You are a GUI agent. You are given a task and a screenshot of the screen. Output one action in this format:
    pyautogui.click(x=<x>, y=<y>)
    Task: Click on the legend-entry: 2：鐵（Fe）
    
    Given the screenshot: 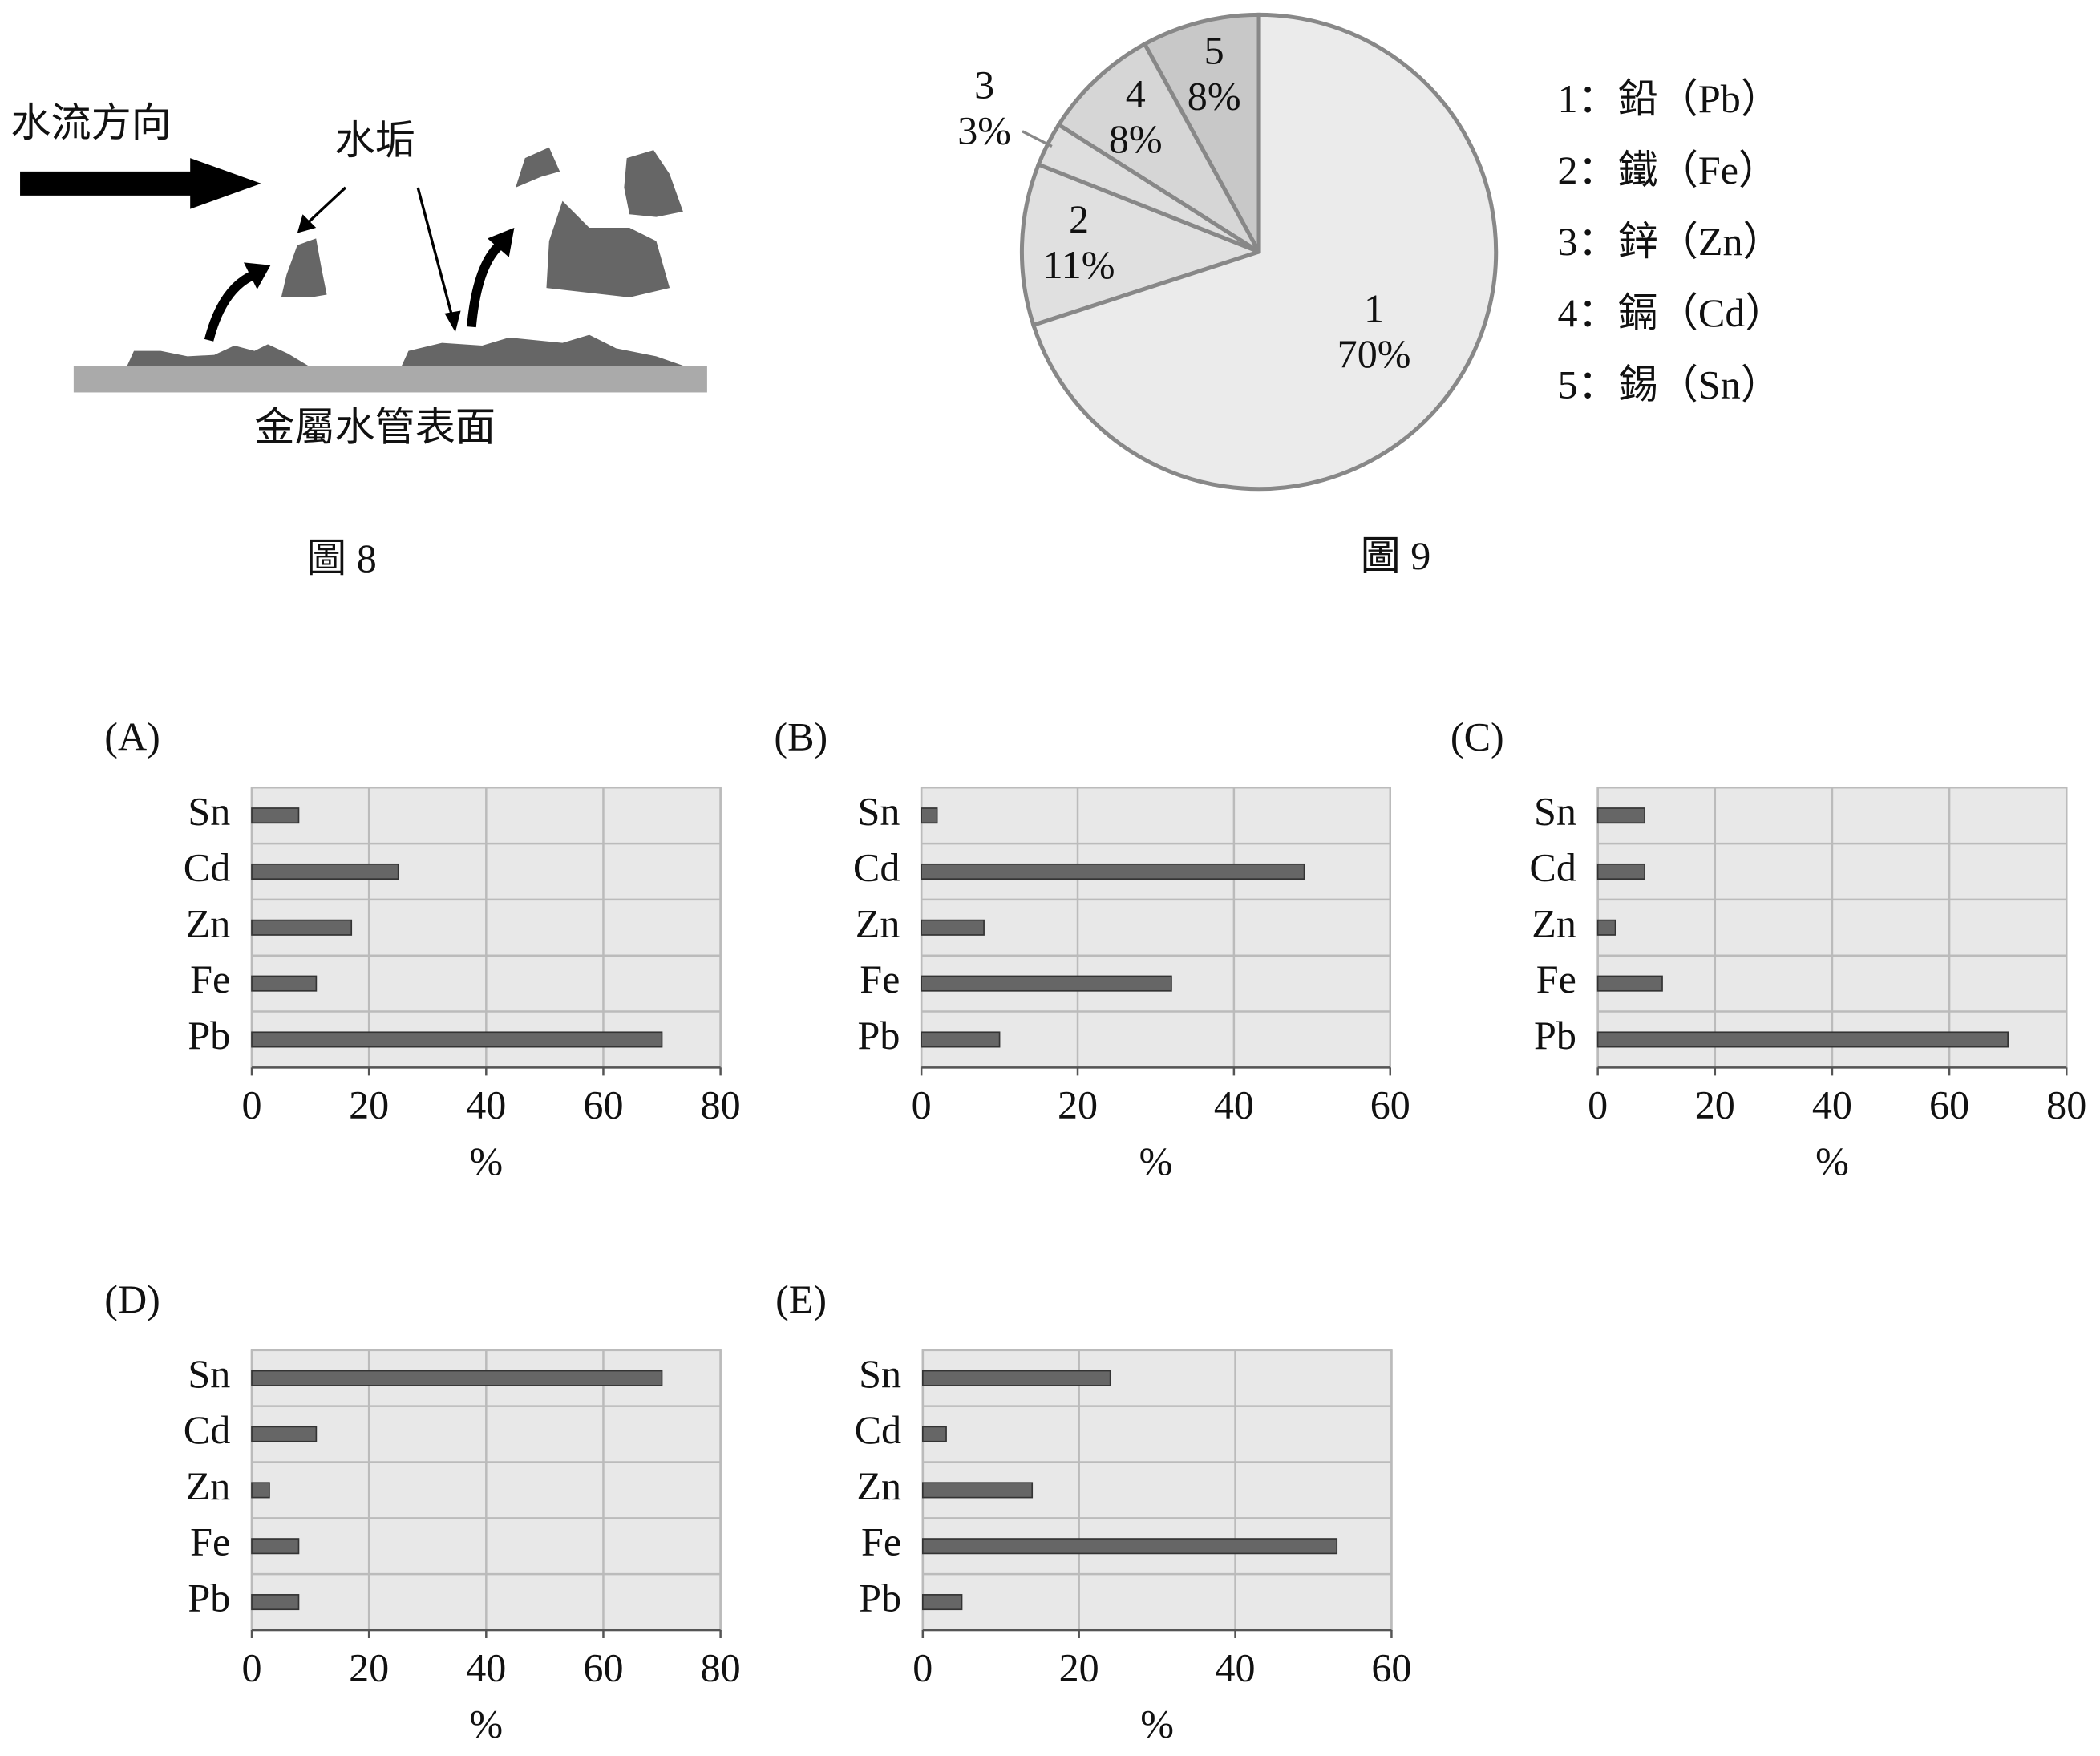 What is the action you would take?
    pyautogui.click(x=1668, y=170)
    